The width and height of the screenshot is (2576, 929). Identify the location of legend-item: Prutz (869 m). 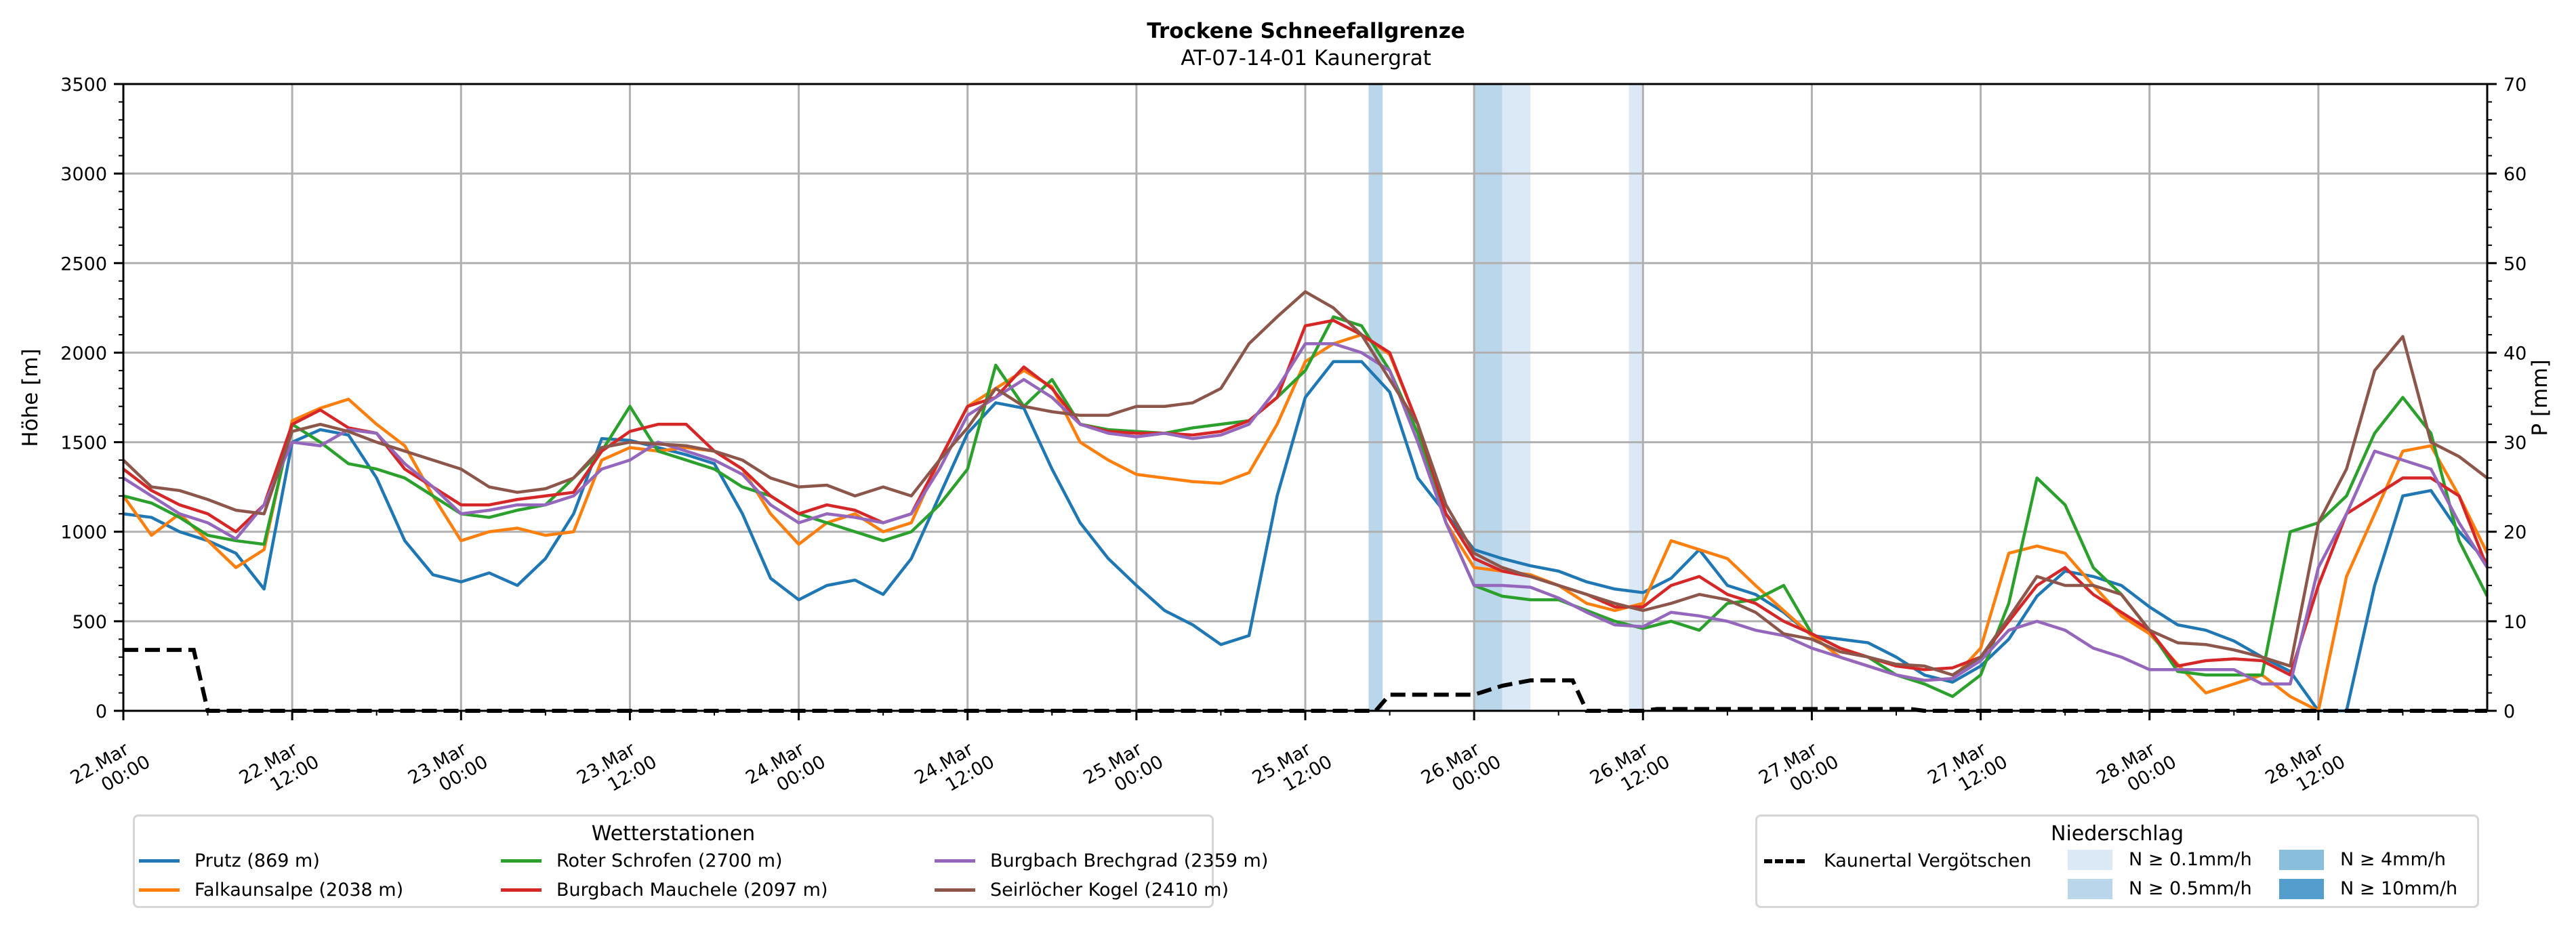
(229, 860).